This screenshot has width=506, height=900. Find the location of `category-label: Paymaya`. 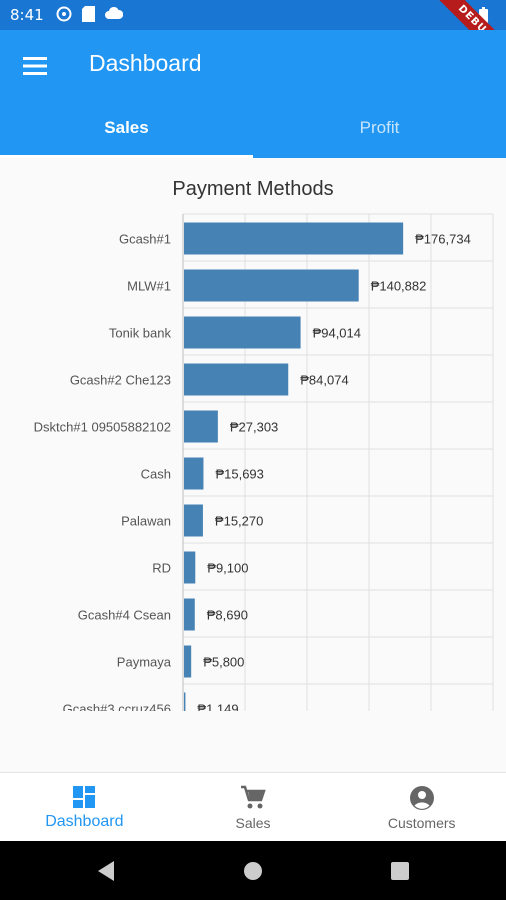

category-label: Paymaya is located at coordinates (144, 662).